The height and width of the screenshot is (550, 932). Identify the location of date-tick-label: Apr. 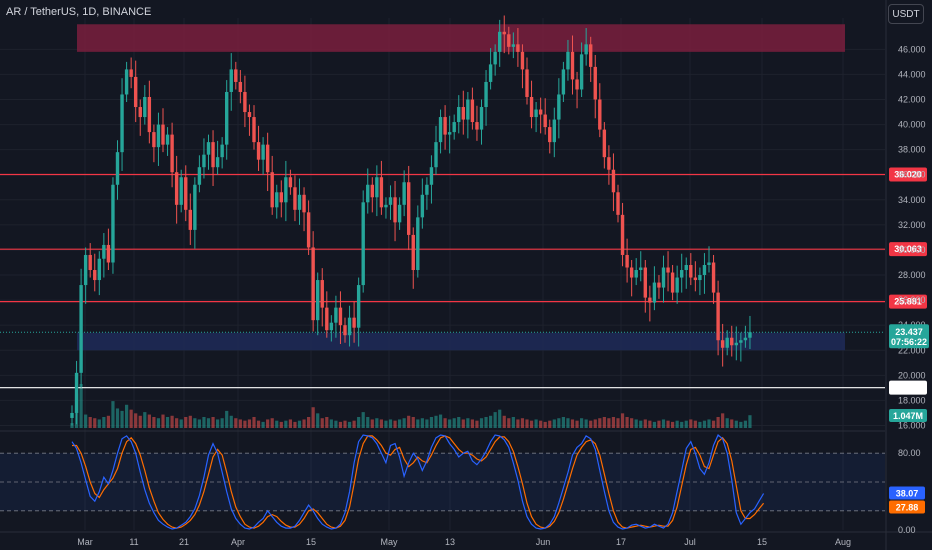
(238, 542).